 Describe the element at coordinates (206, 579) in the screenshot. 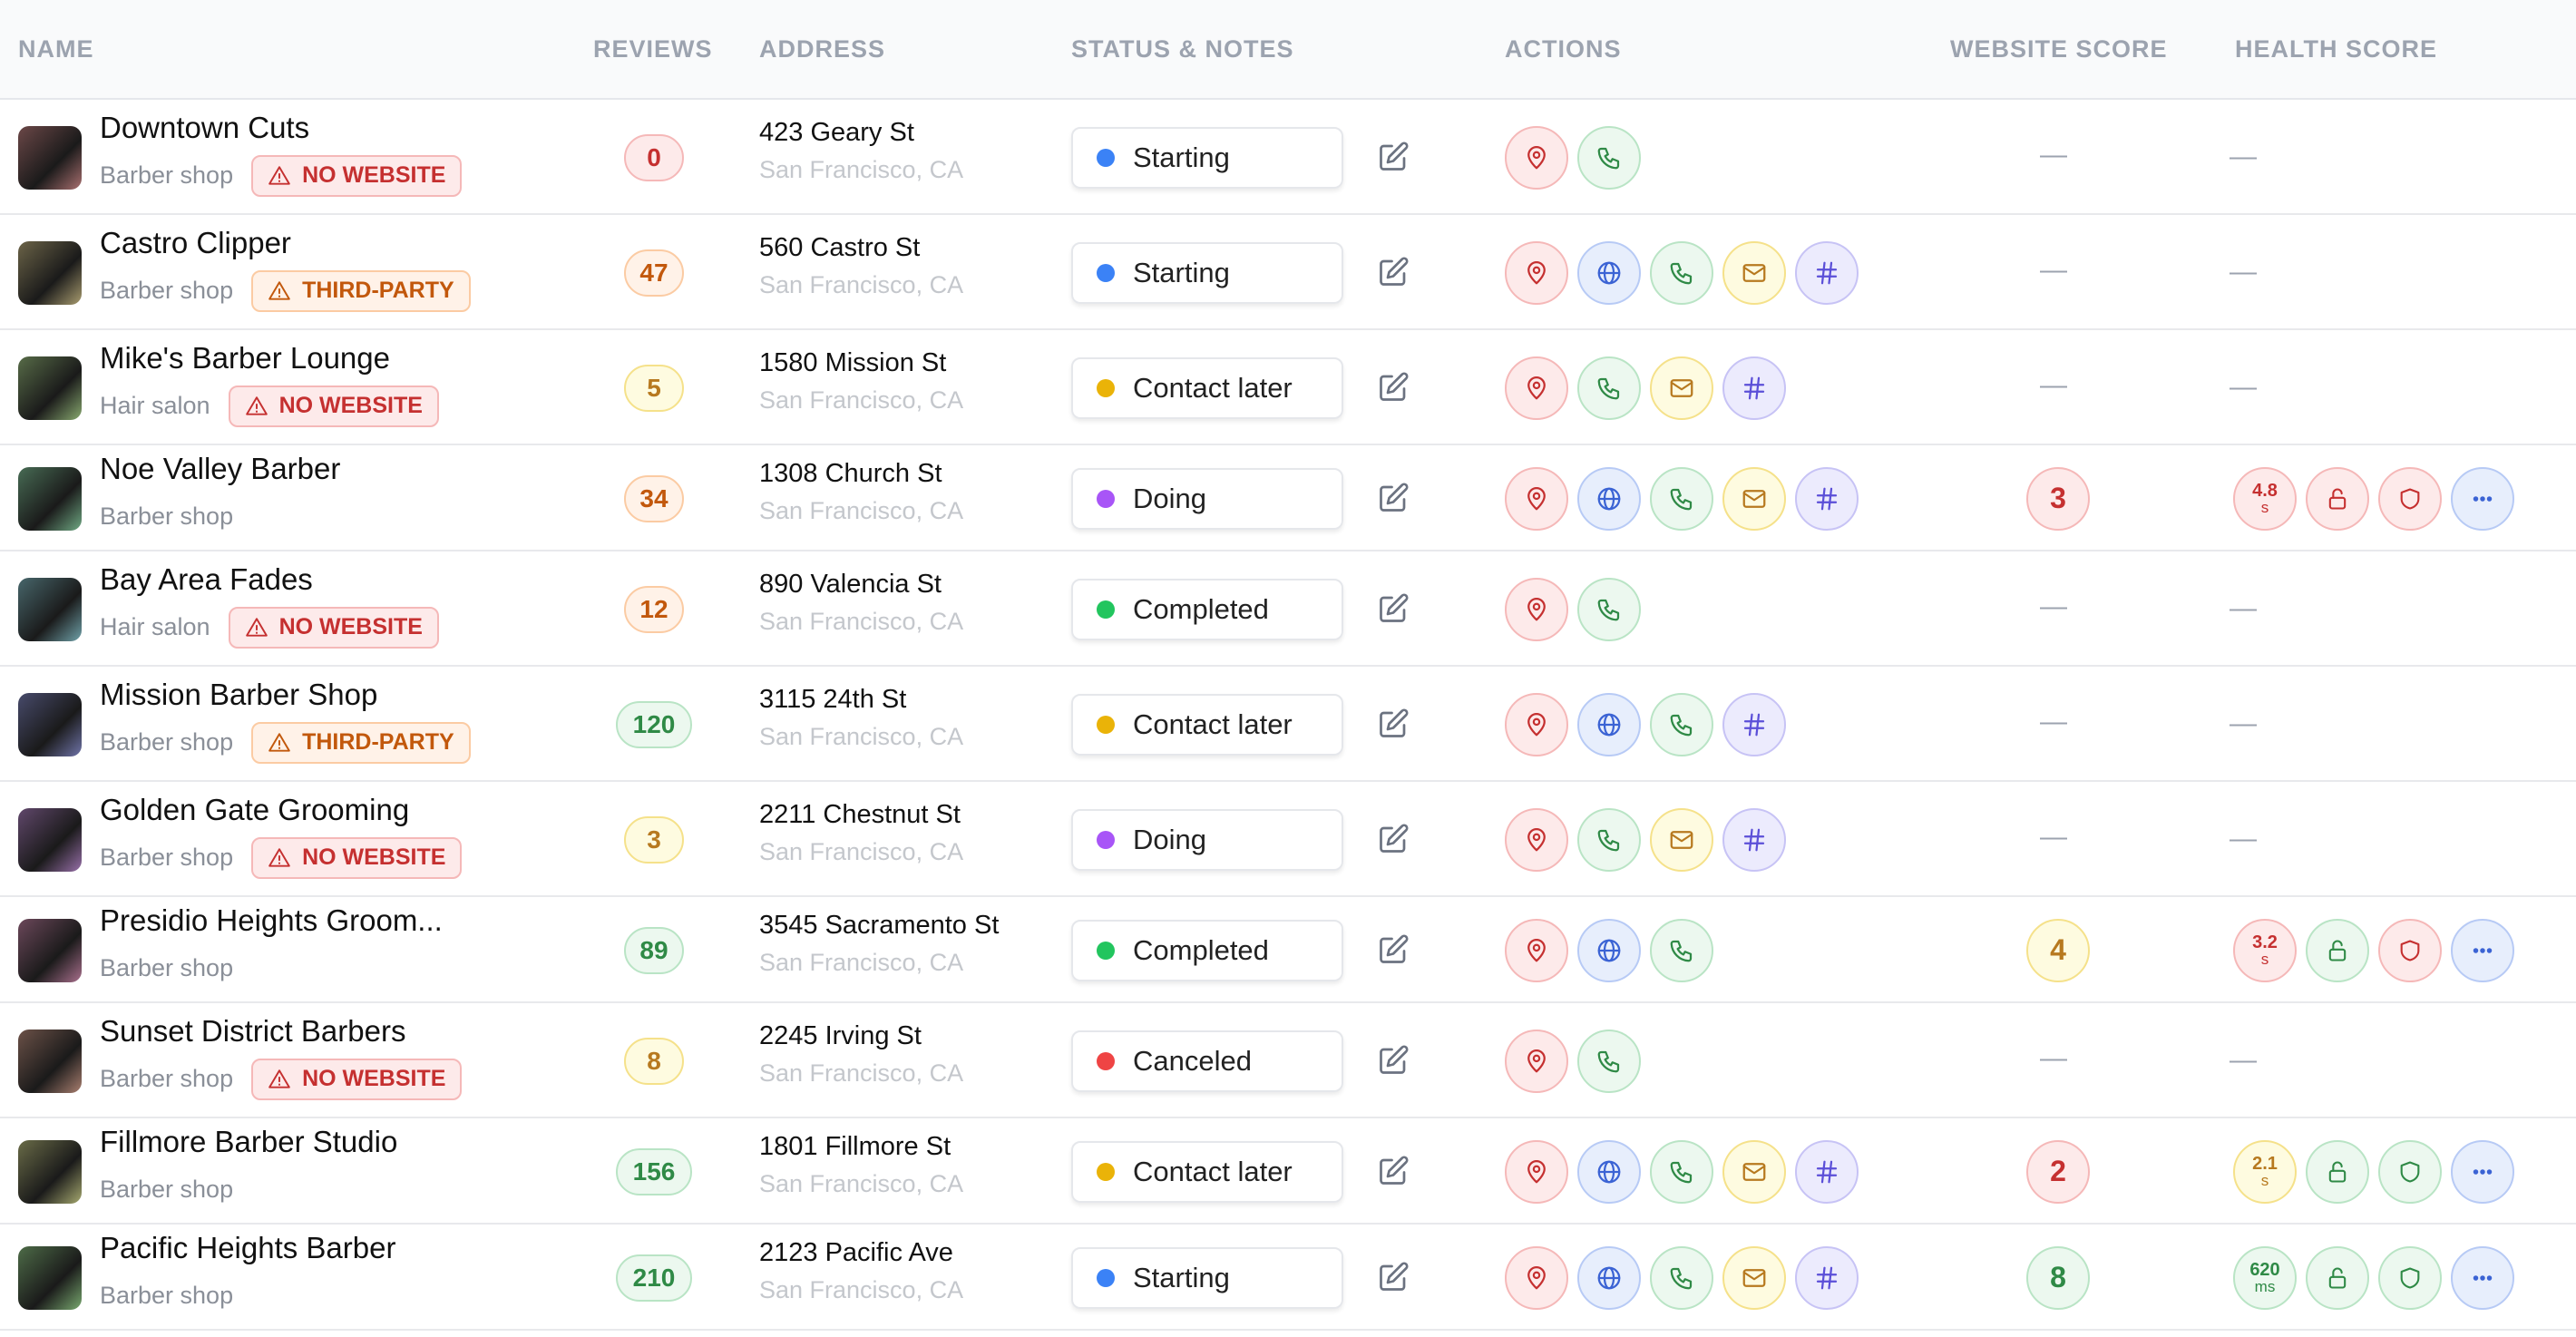

I see `business-name: Bay Area Fades` at that location.